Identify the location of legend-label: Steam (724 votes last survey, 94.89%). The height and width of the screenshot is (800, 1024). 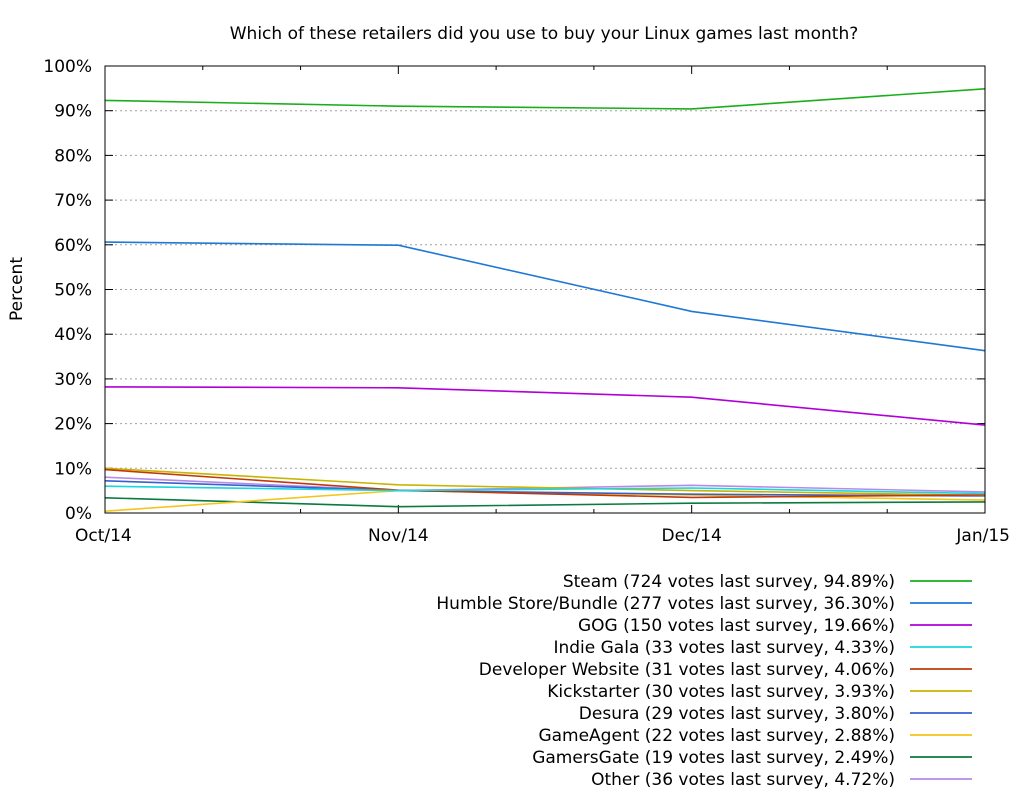
(729, 582).